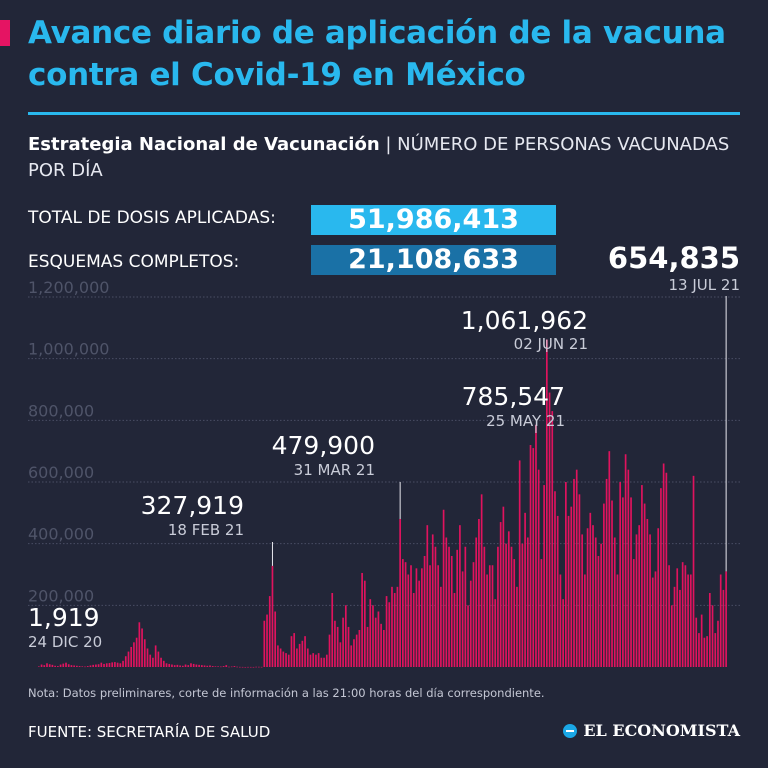 The height and width of the screenshot is (768, 768). I want to click on callout-date: 24 DIC 20, so click(65, 642).